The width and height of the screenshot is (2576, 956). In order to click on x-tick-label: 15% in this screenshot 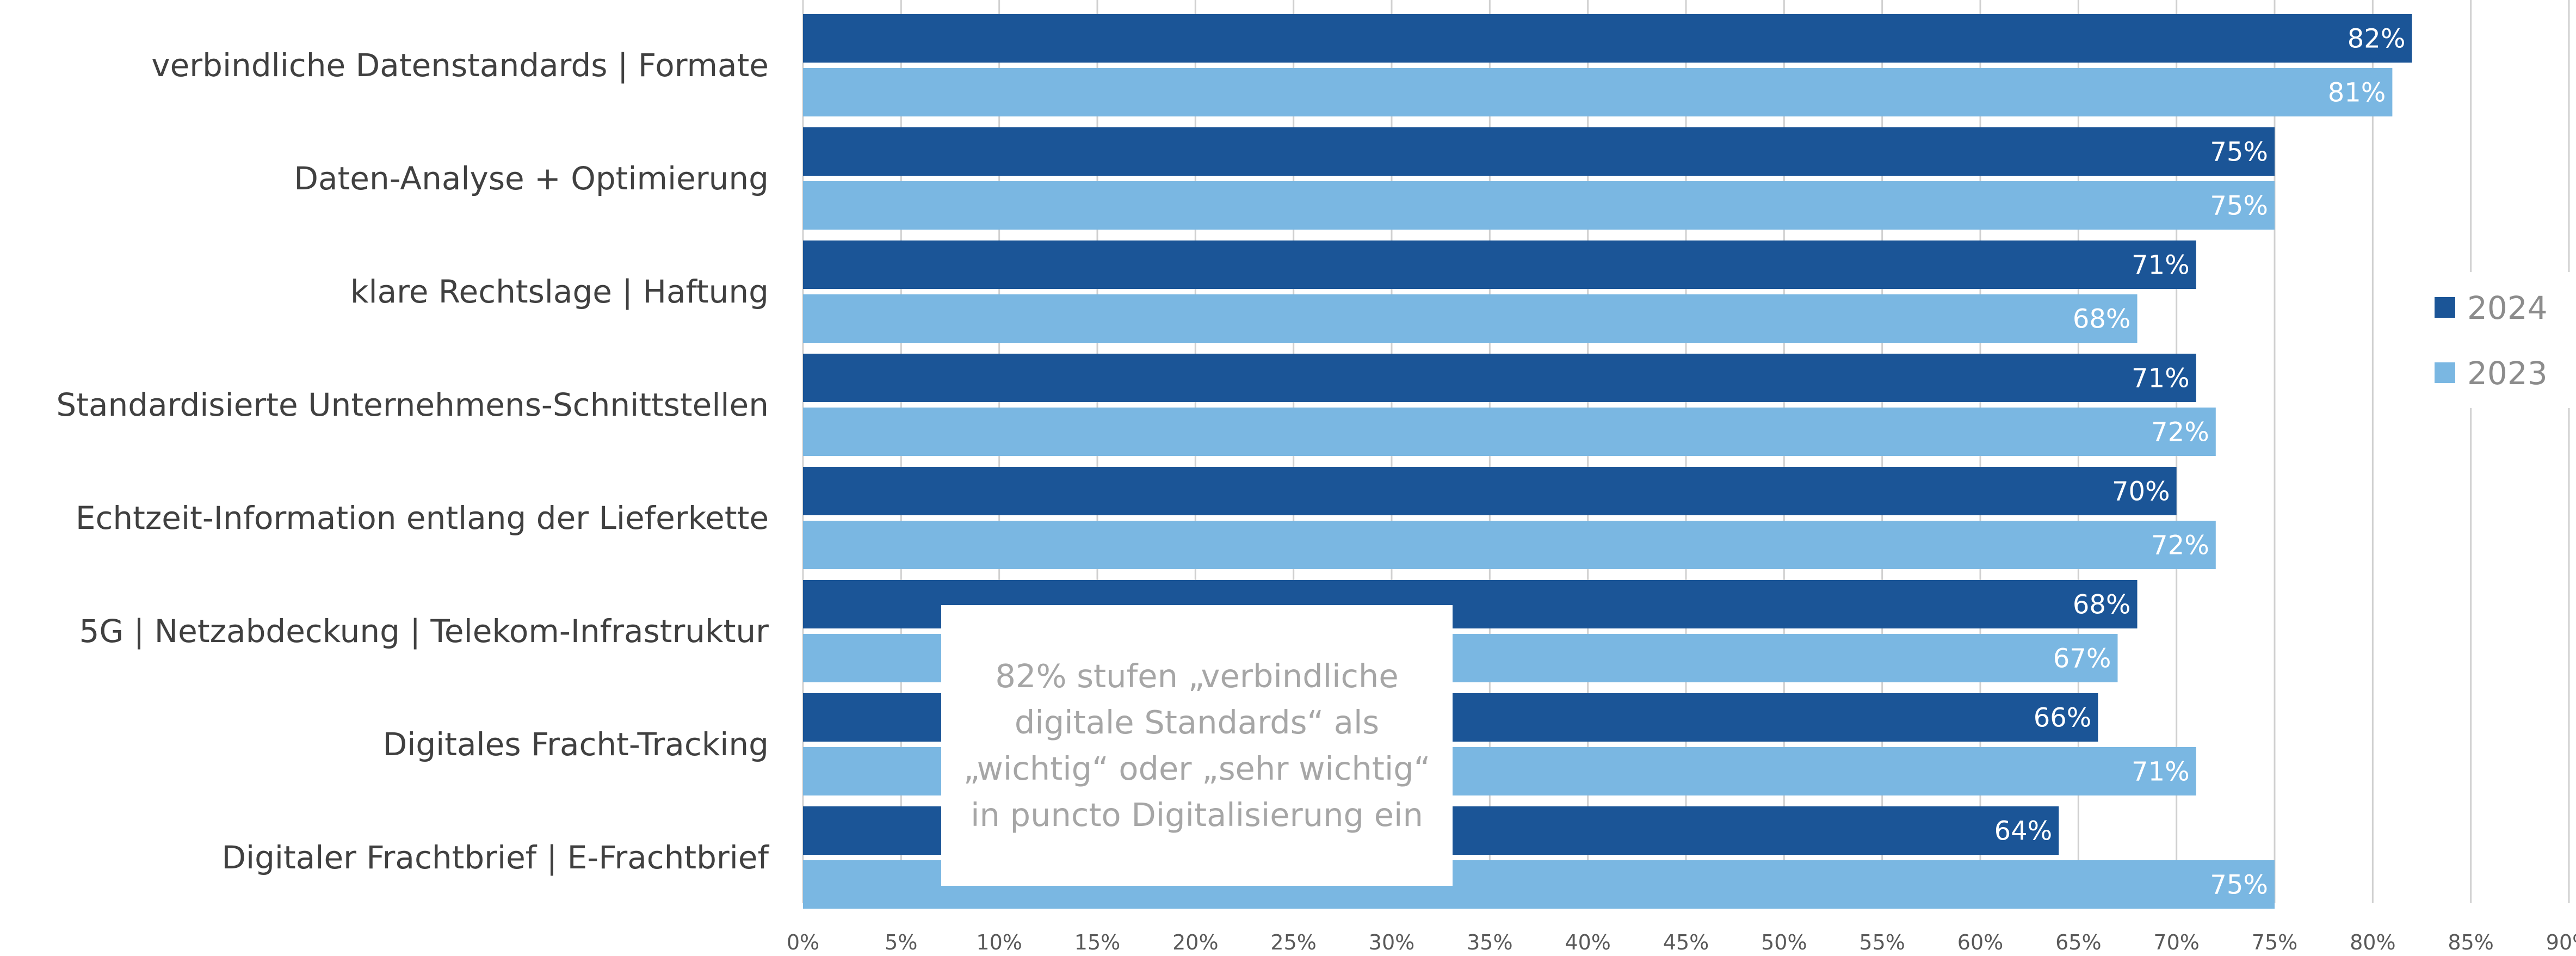, I will do `click(1097, 942)`.